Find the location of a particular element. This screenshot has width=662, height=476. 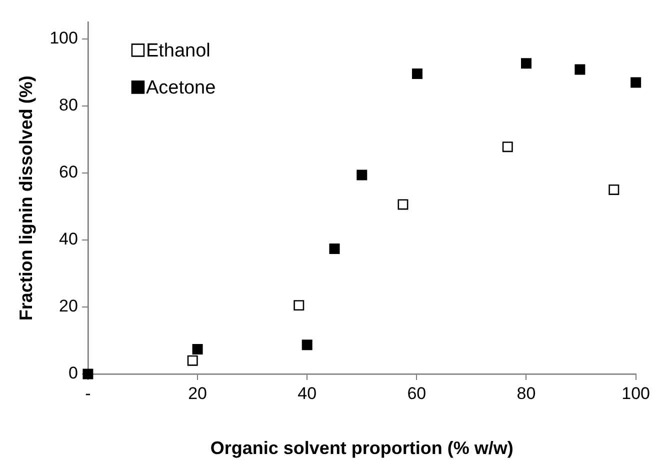

x-tick-label: 100 is located at coordinates (636, 393).